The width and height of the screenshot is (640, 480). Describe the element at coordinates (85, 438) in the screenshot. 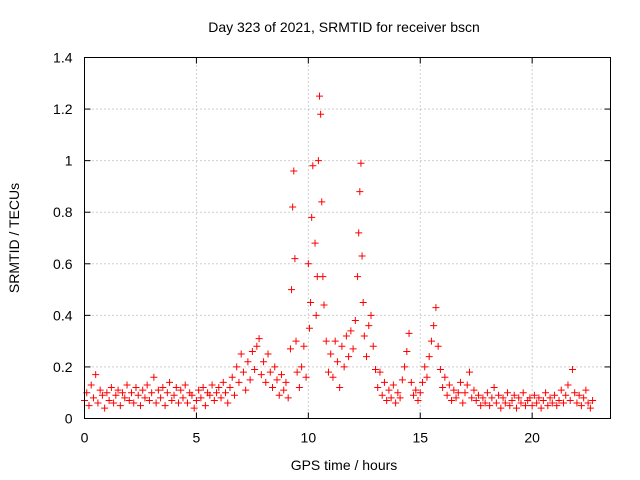

I see `x-tick-label: 0` at that location.